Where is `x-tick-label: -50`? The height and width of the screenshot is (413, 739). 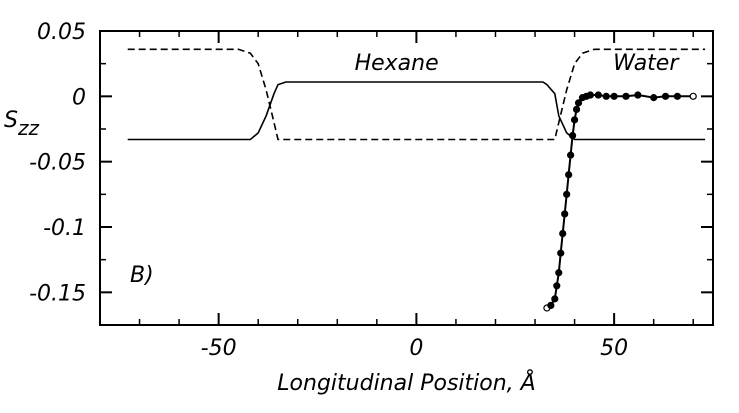 x-tick-label: -50 is located at coordinates (219, 348).